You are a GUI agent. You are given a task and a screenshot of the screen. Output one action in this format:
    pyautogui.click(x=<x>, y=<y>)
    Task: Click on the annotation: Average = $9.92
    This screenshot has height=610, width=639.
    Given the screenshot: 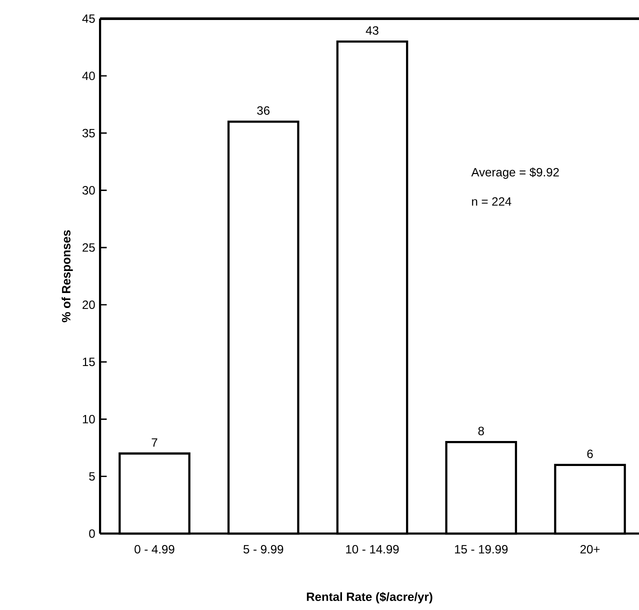 What is the action you would take?
    pyautogui.click(x=515, y=174)
    